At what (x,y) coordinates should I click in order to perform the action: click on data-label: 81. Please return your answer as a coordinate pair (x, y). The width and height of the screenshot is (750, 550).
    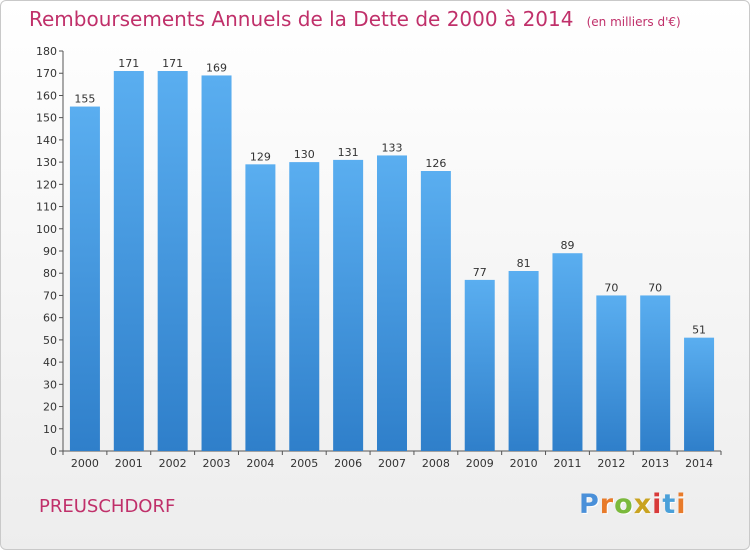
    Looking at the image, I should click on (524, 263).